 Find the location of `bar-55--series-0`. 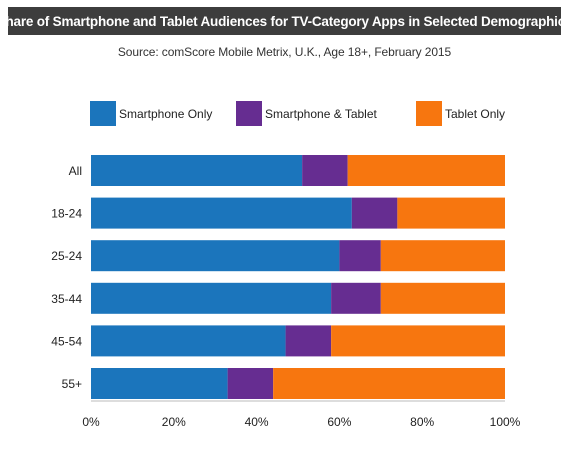

bar-55--series-0 is located at coordinates (159, 383).